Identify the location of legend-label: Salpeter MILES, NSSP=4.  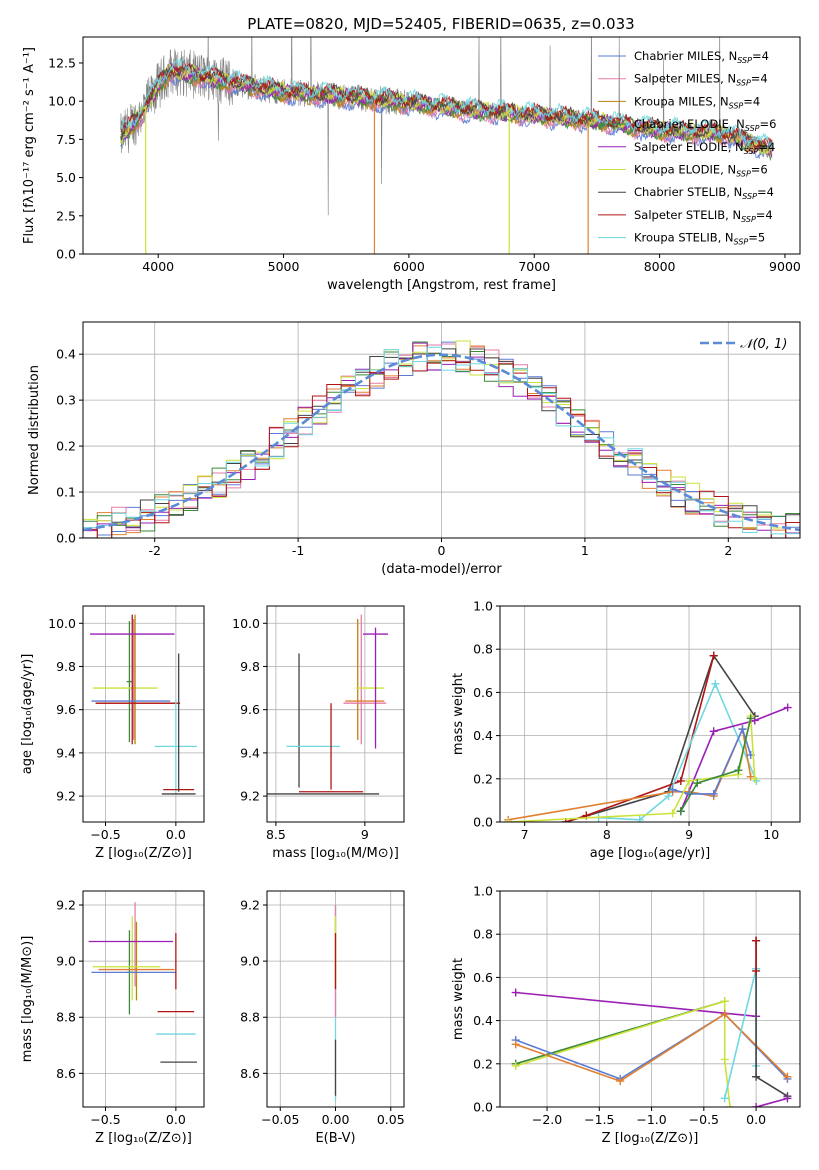
(701, 80).